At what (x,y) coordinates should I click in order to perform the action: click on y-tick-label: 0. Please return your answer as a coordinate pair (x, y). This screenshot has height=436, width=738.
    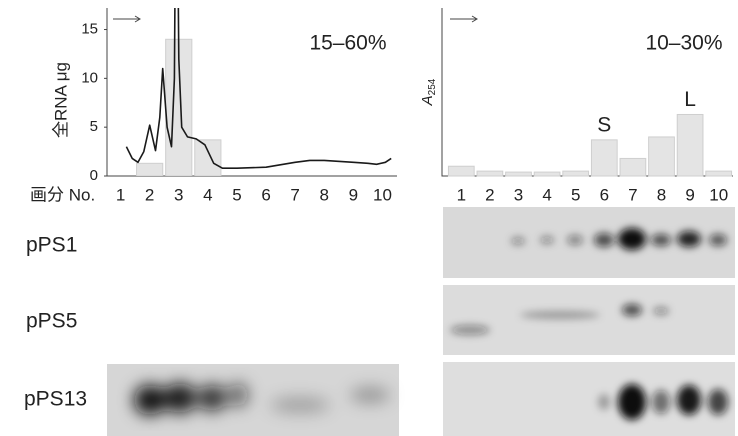
    Looking at the image, I should click on (94, 175).